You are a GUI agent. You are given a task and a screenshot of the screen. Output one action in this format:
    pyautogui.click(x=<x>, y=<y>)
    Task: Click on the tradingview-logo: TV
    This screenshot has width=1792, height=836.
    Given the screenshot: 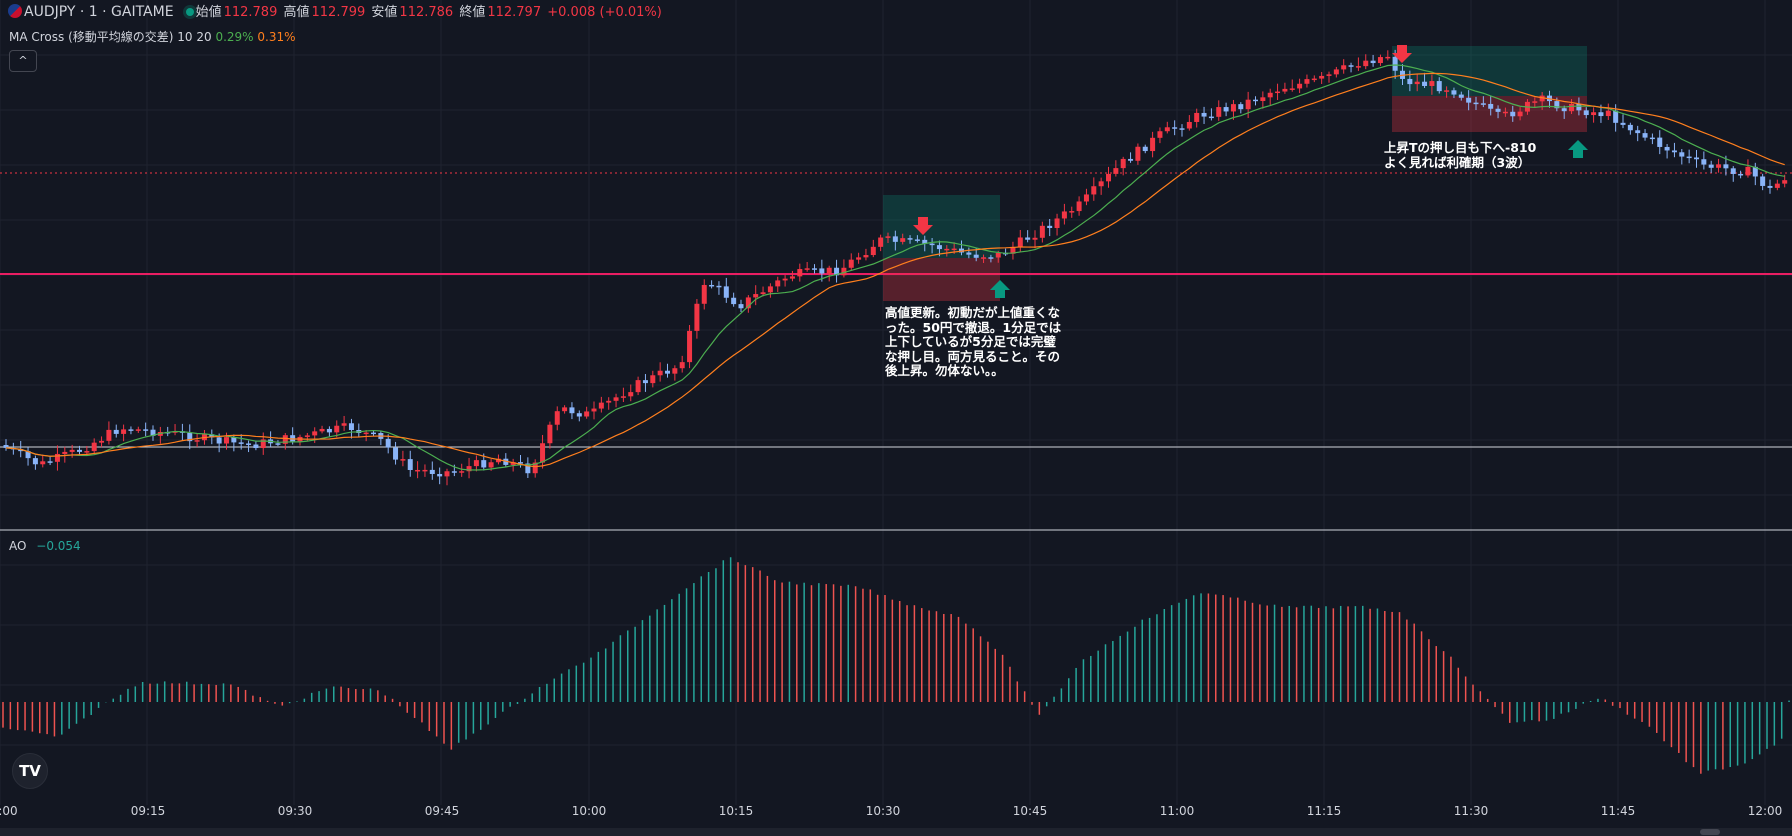 What is the action you would take?
    pyautogui.click(x=30, y=771)
    